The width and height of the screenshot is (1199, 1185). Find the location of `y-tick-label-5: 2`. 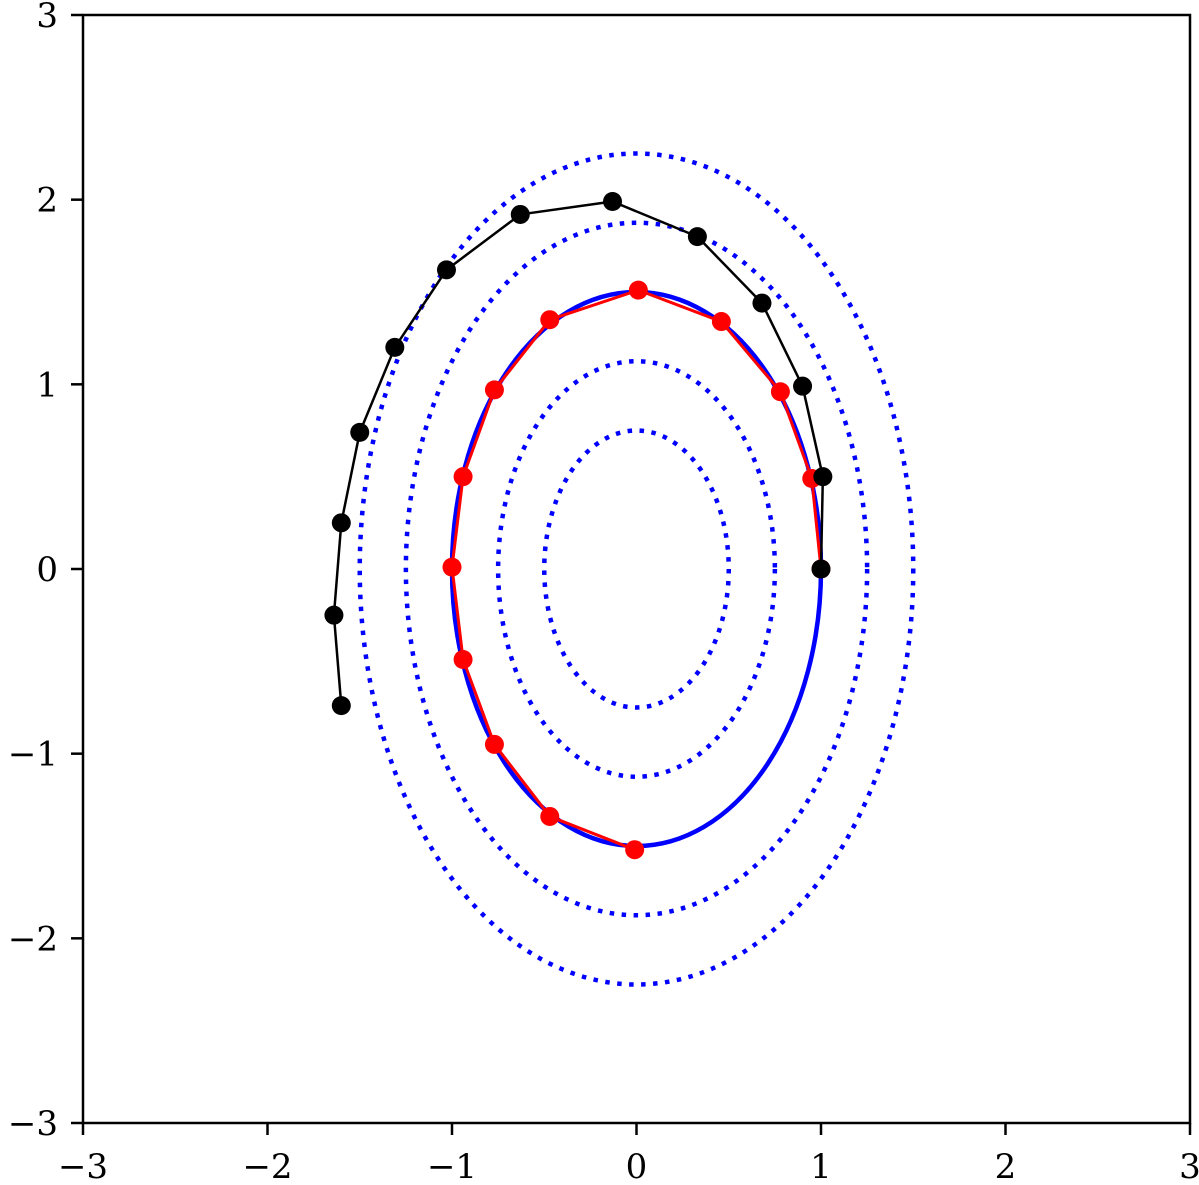

y-tick-label-5: 2 is located at coordinates (47, 201).